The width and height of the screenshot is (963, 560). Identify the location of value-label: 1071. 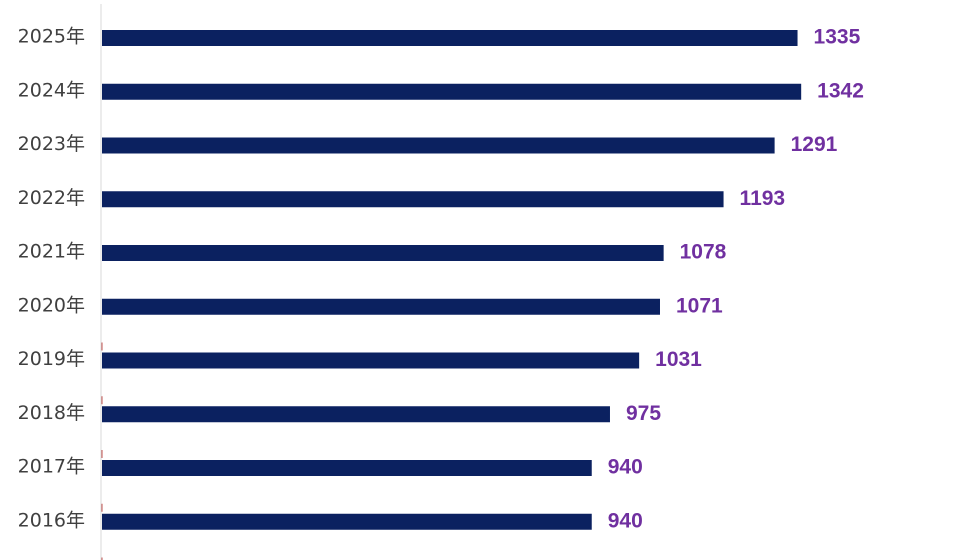
(699, 305).